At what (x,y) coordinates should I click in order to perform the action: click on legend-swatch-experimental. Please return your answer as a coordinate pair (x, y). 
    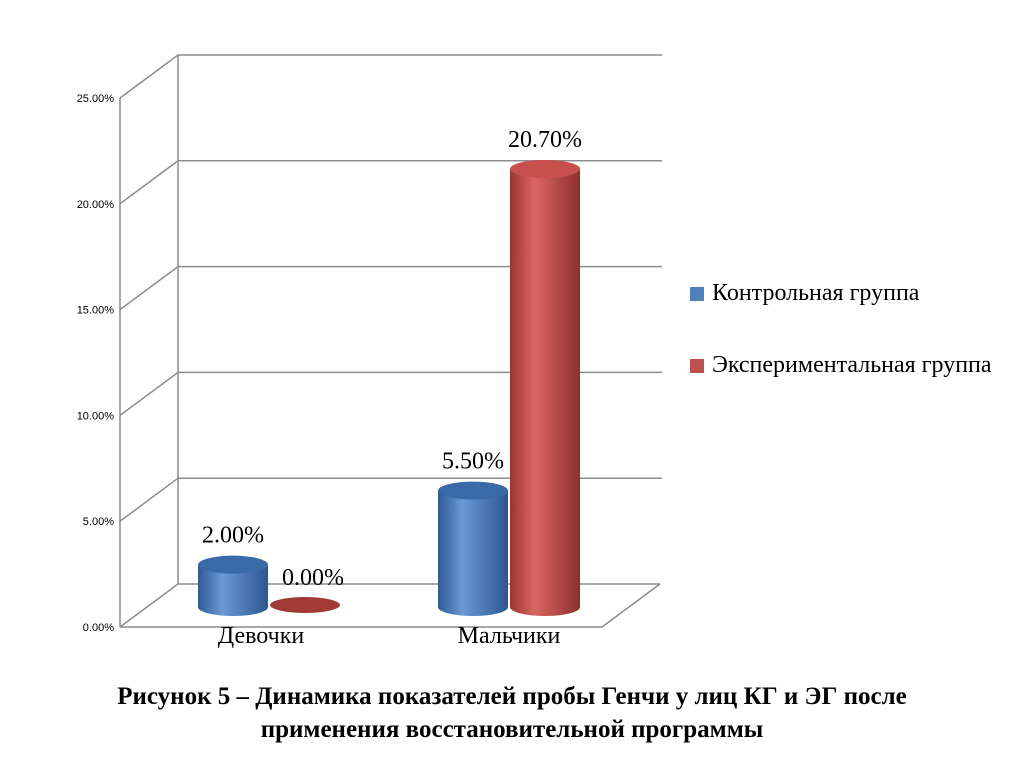
    Looking at the image, I should click on (697, 366).